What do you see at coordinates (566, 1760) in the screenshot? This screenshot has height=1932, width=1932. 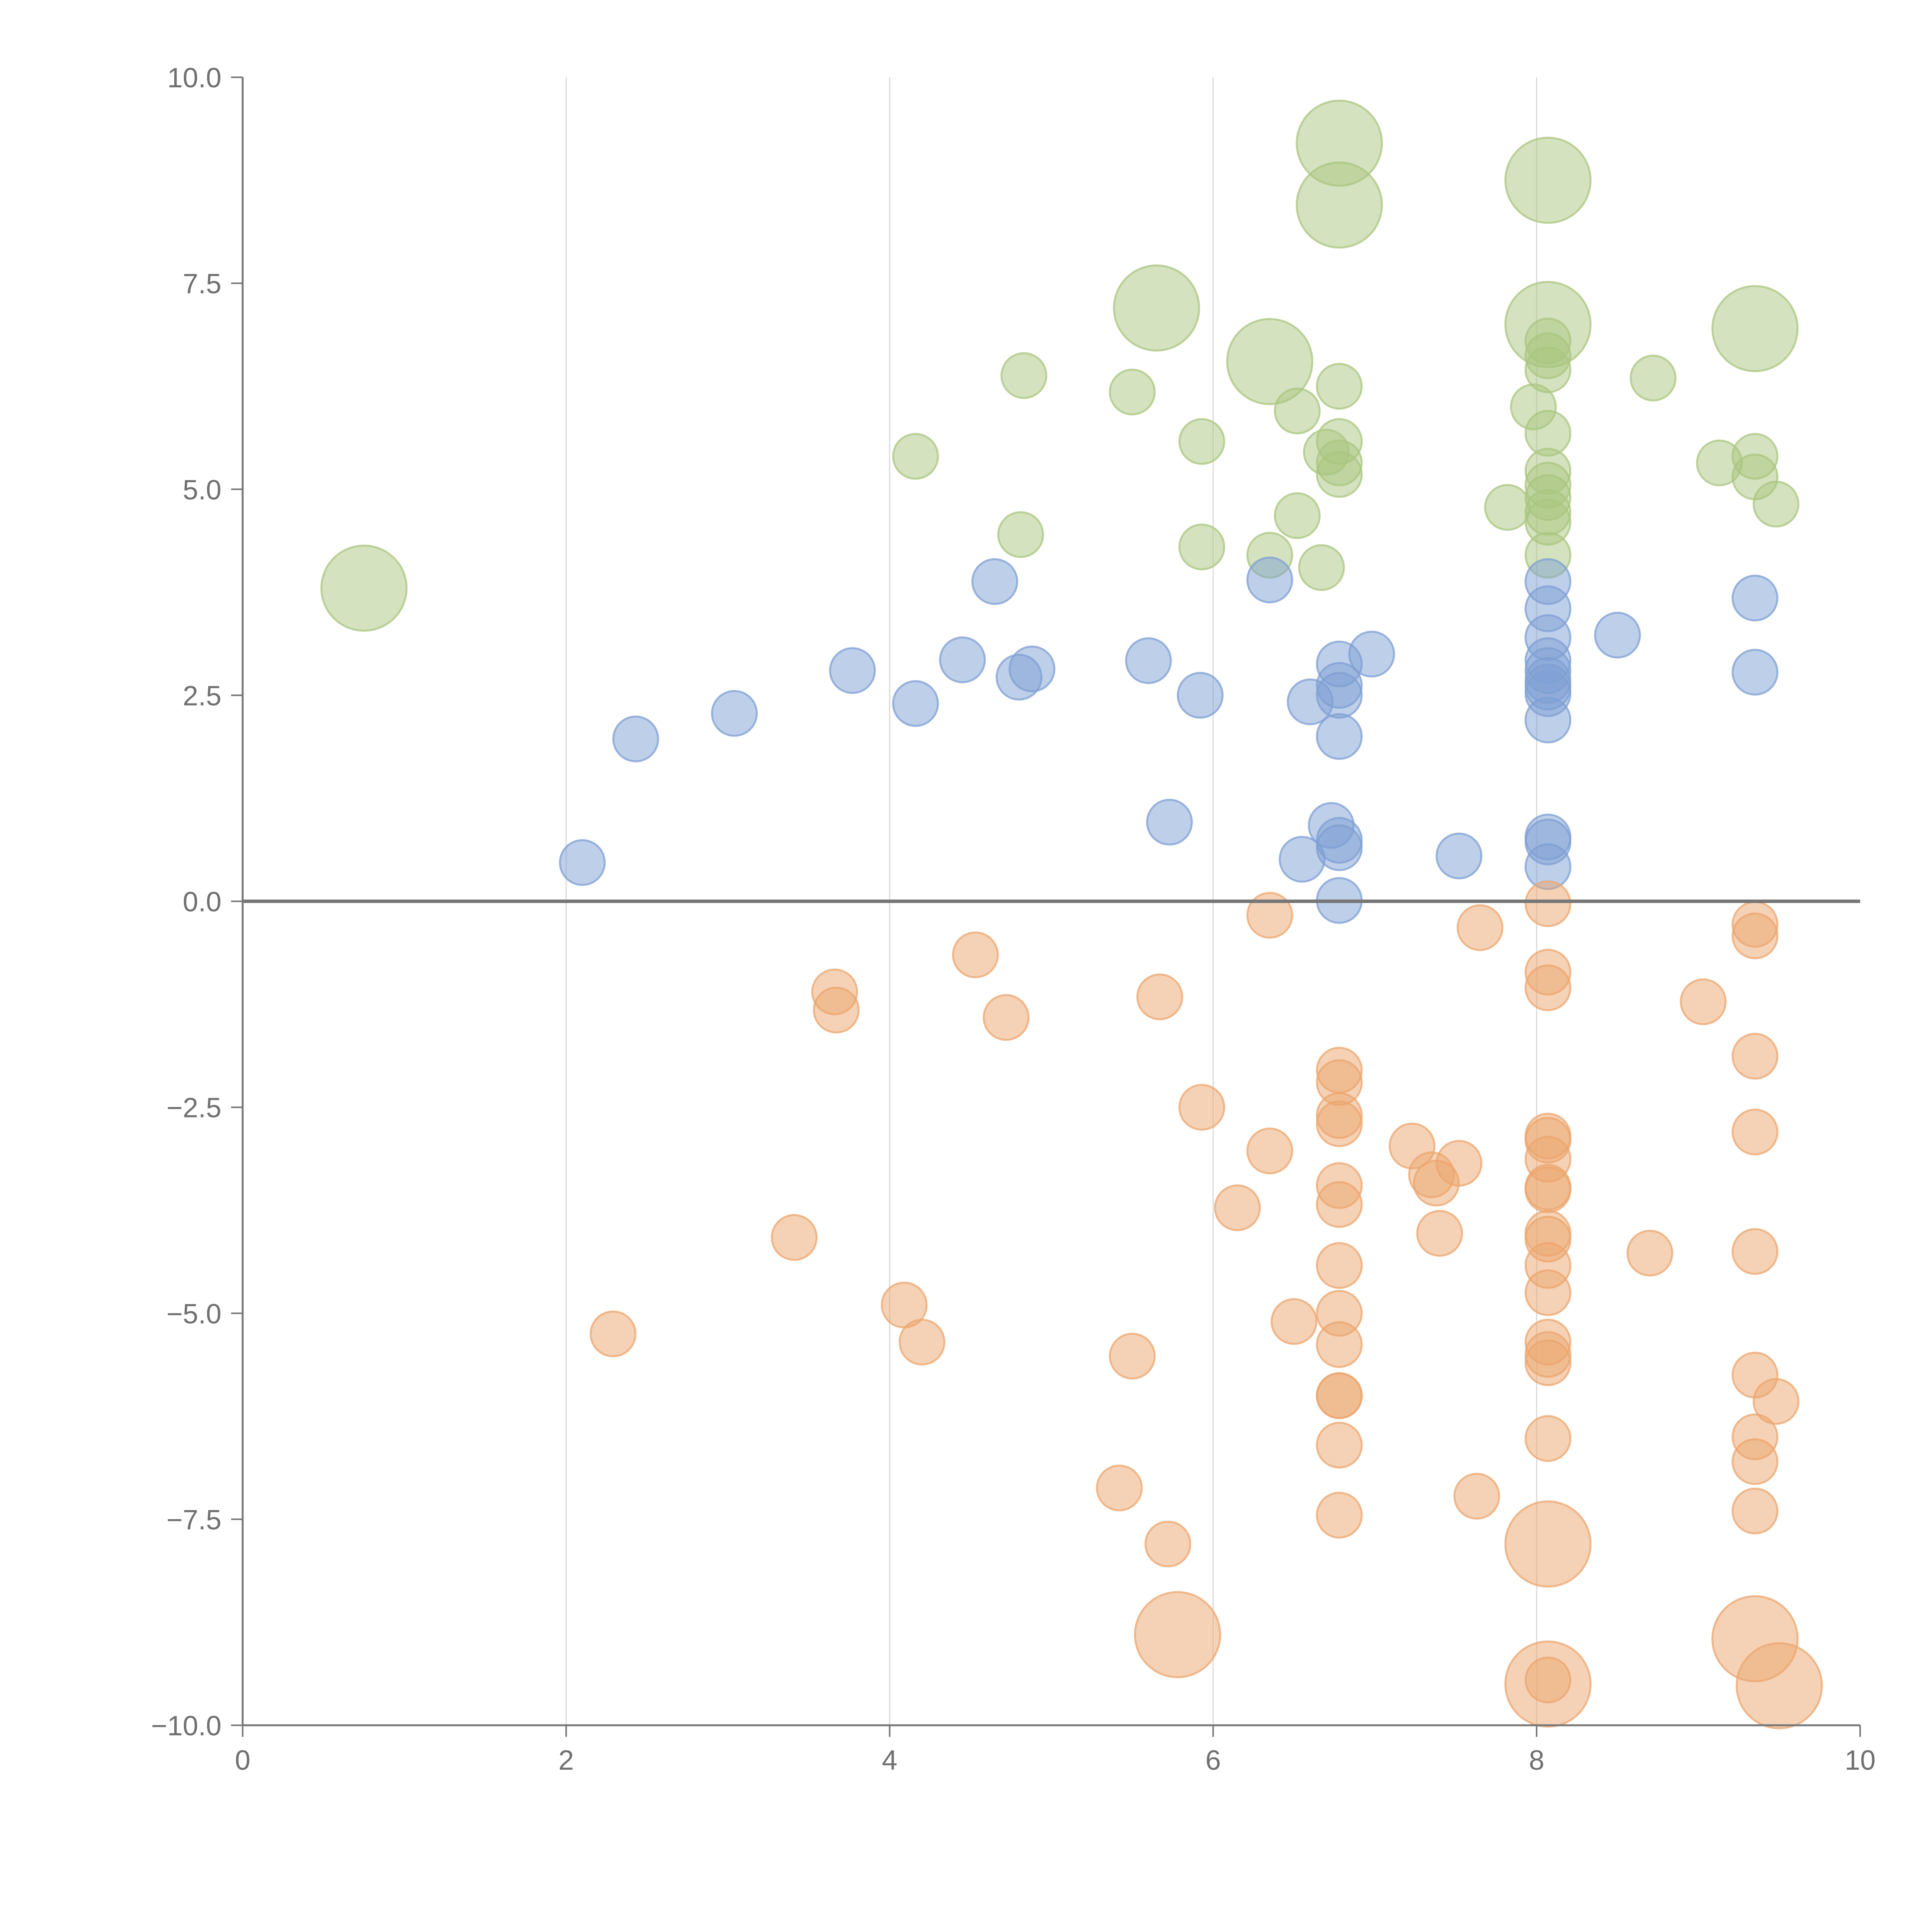 I see `x-tick-label: 2` at bounding box center [566, 1760].